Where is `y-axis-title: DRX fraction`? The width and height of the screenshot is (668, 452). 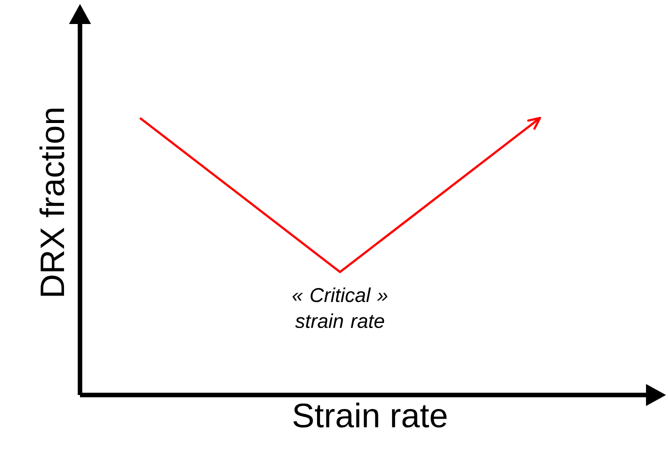
y-axis-title: DRX fraction is located at coordinates (51, 202).